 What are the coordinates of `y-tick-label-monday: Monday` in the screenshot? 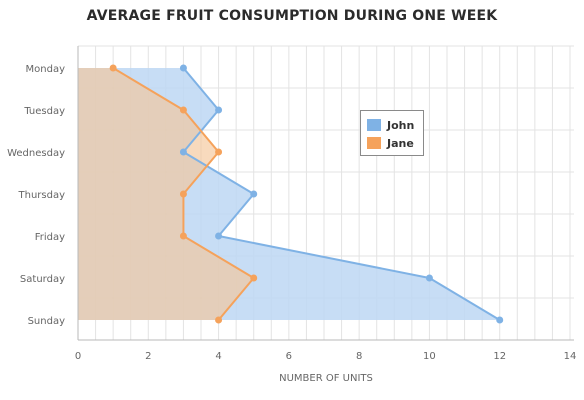 It's located at (46, 69).